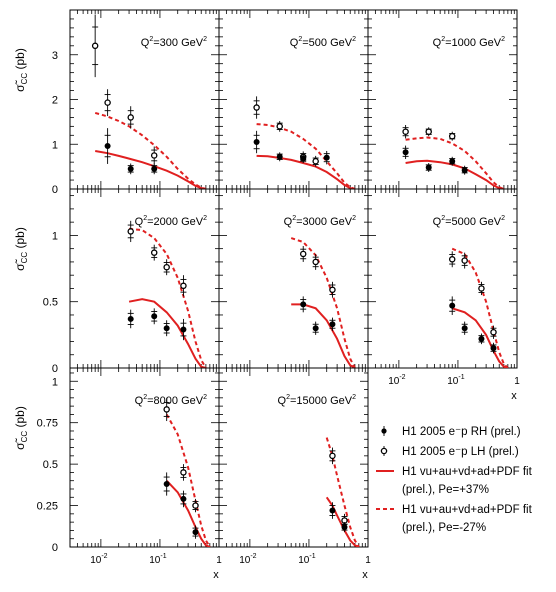 This screenshot has height=592, width=556. I want to click on subscript: CC, so click(24, 258).